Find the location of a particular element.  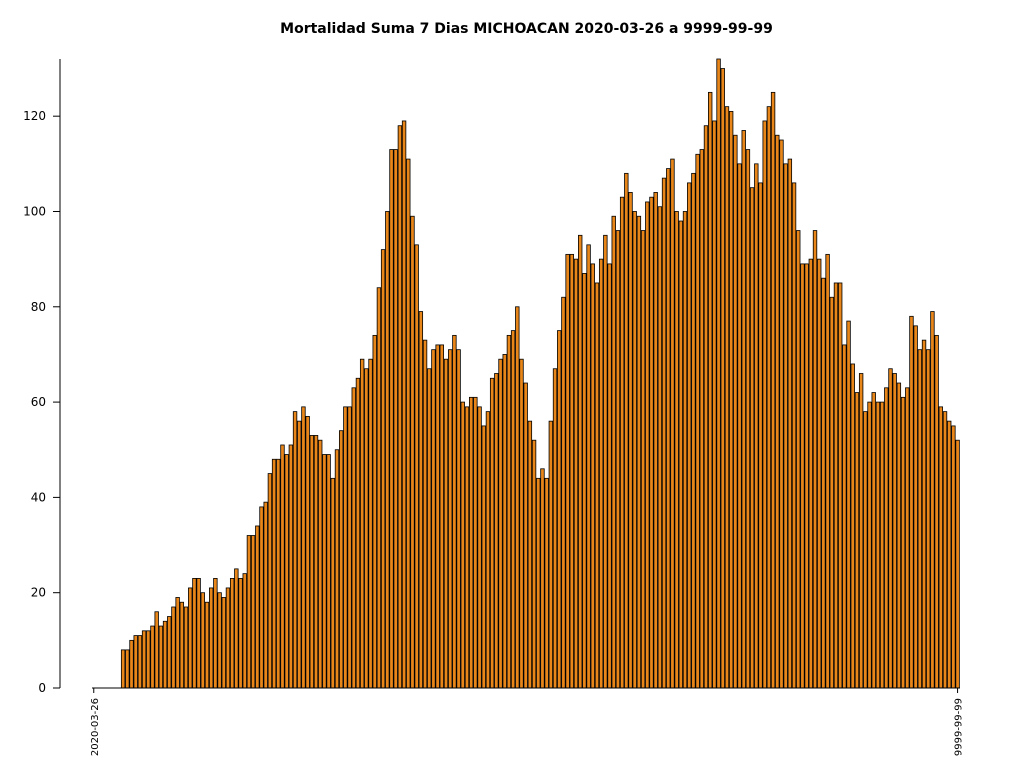

y-tick-label: 40 is located at coordinates (38, 497).